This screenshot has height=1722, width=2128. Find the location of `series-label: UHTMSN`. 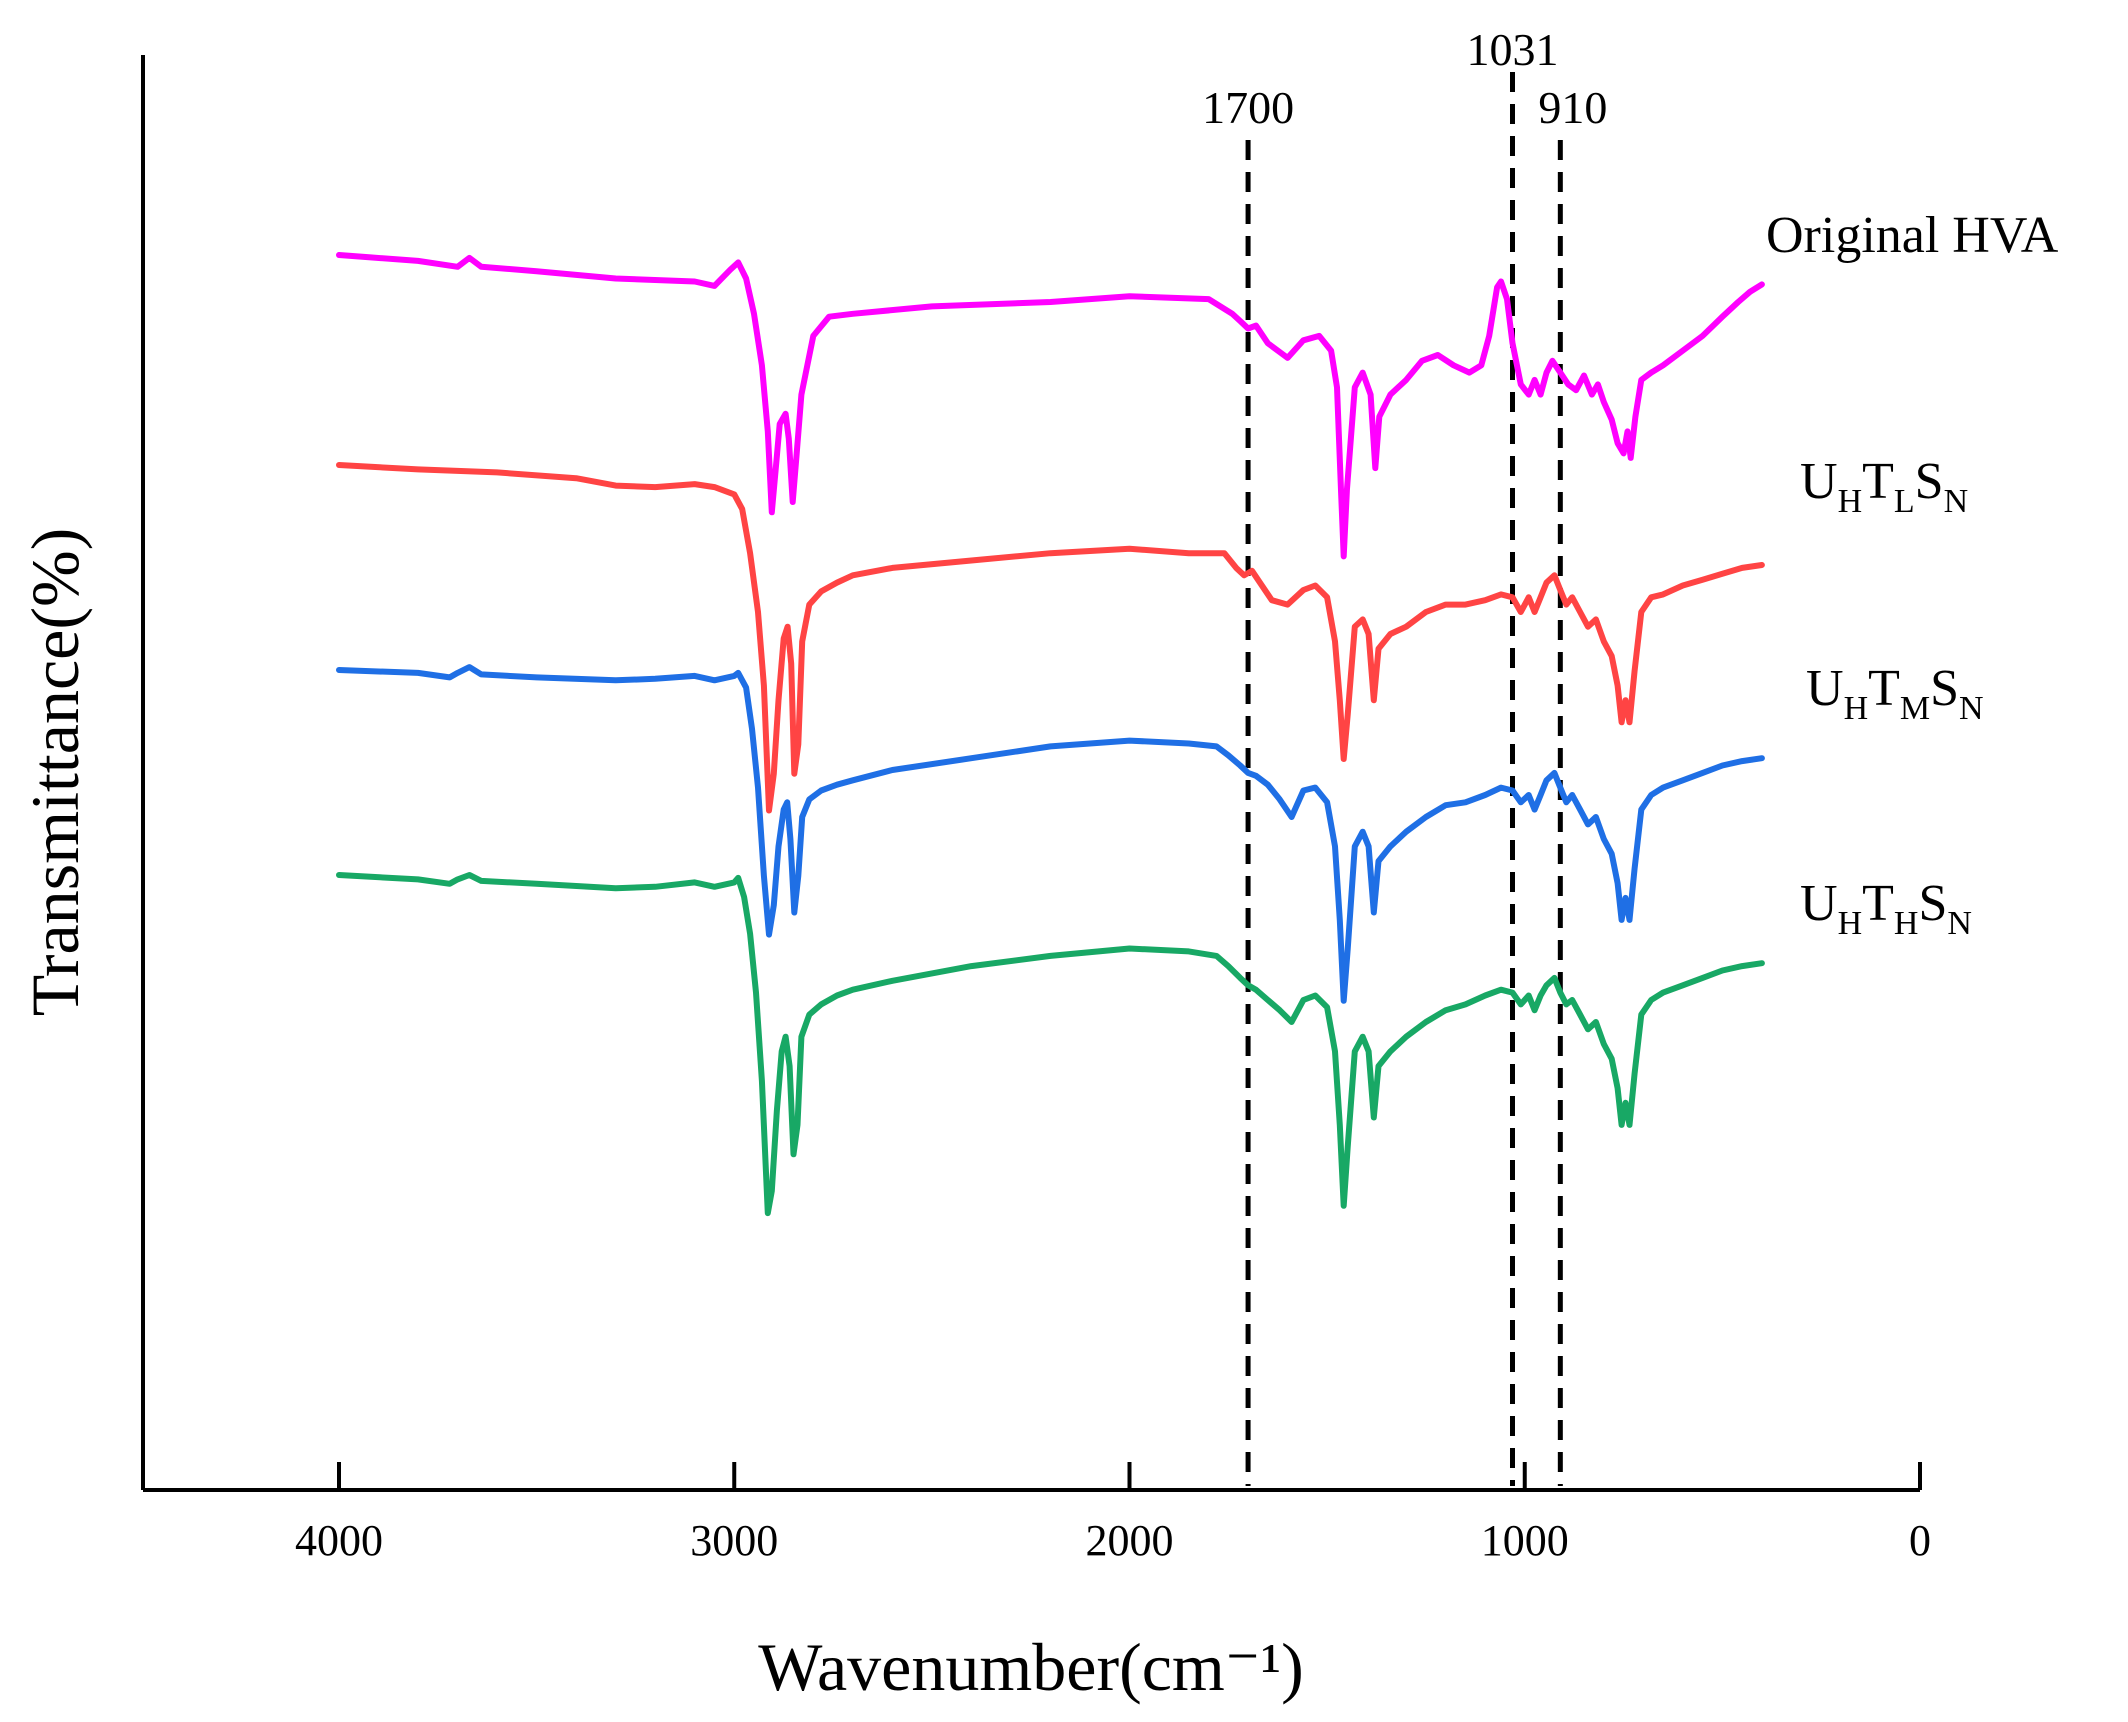

series-label: UHTMSN is located at coordinates (1895, 693).